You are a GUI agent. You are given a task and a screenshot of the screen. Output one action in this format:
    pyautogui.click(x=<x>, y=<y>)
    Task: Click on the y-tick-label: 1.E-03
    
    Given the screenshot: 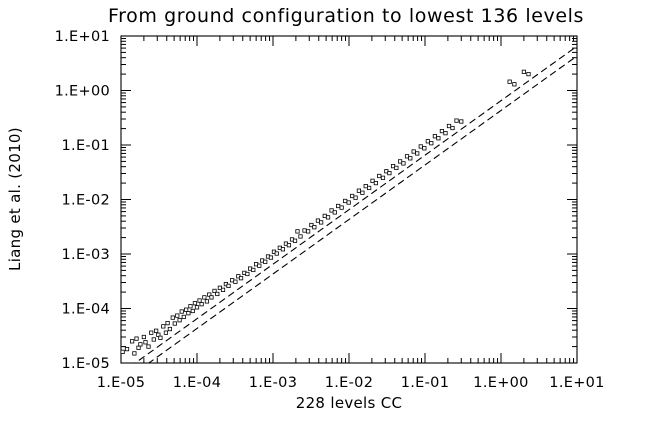 What is the action you would take?
    pyautogui.click(x=86, y=255)
    